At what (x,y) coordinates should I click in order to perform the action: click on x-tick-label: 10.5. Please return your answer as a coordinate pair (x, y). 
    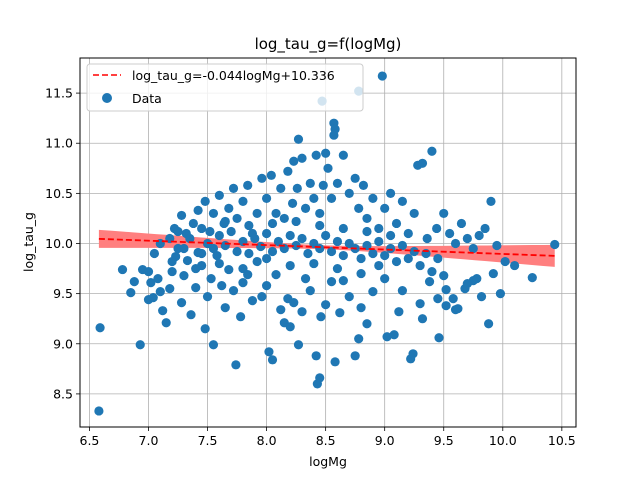
    Looking at the image, I should click on (562, 440).